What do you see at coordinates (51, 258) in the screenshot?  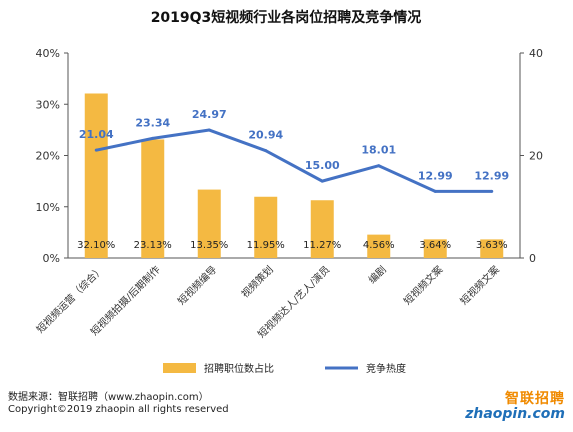 I see `left-tick-label: 0%` at bounding box center [51, 258].